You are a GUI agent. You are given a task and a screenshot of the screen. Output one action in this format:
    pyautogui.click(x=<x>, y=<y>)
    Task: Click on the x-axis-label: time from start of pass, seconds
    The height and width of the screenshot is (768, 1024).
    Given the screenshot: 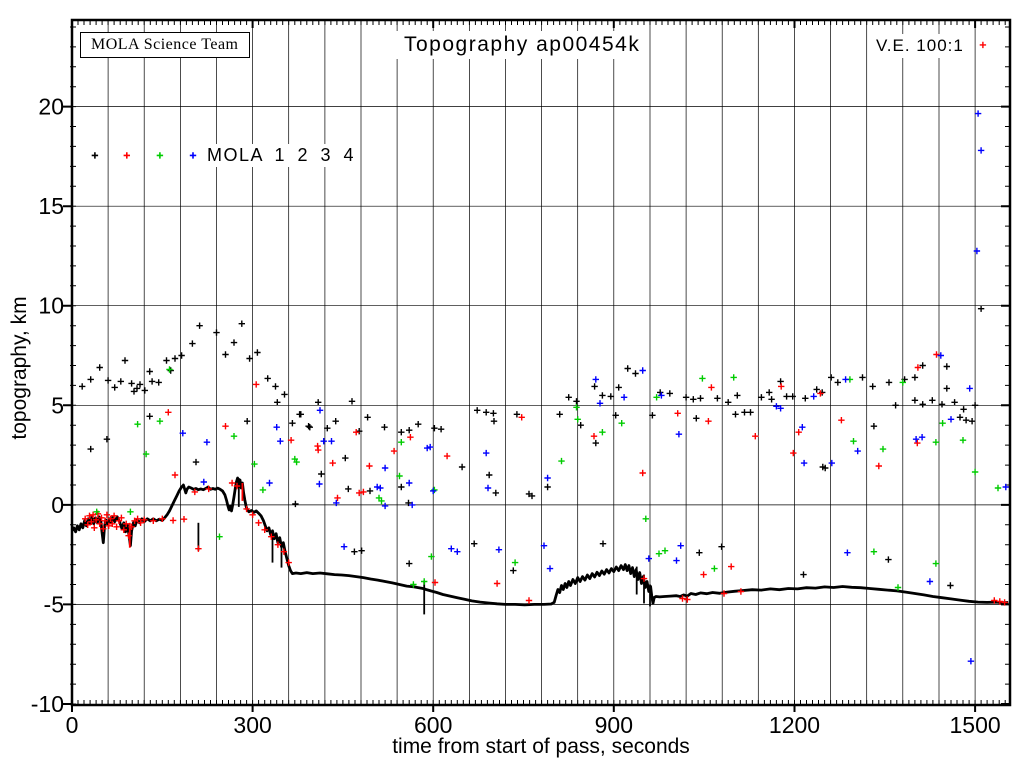 What is the action you would take?
    pyautogui.click(x=541, y=746)
    